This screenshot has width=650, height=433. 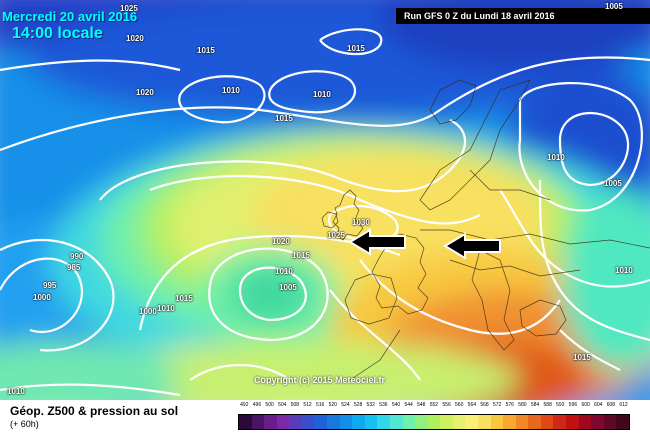 I want to click on isobar-label: 985, so click(x=74, y=267).